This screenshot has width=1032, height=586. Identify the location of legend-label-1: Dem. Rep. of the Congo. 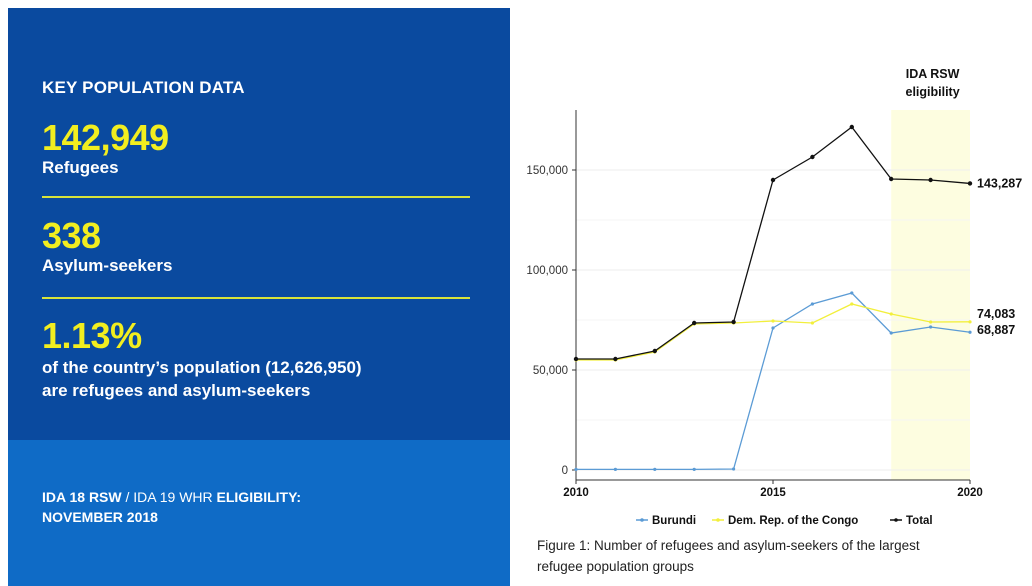
(793, 521).